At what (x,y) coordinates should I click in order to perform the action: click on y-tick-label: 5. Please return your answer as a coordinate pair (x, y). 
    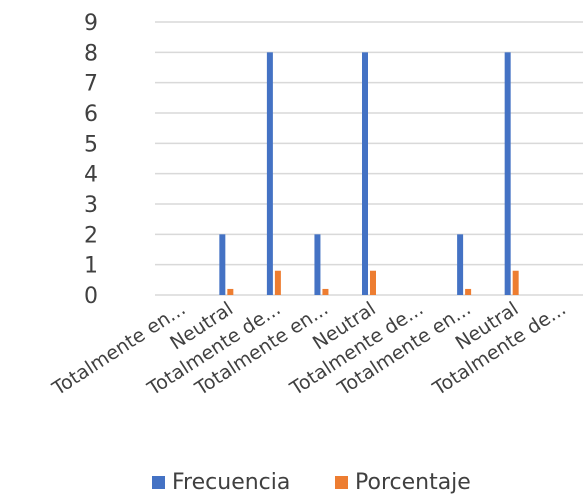
    Looking at the image, I should click on (91, 144).